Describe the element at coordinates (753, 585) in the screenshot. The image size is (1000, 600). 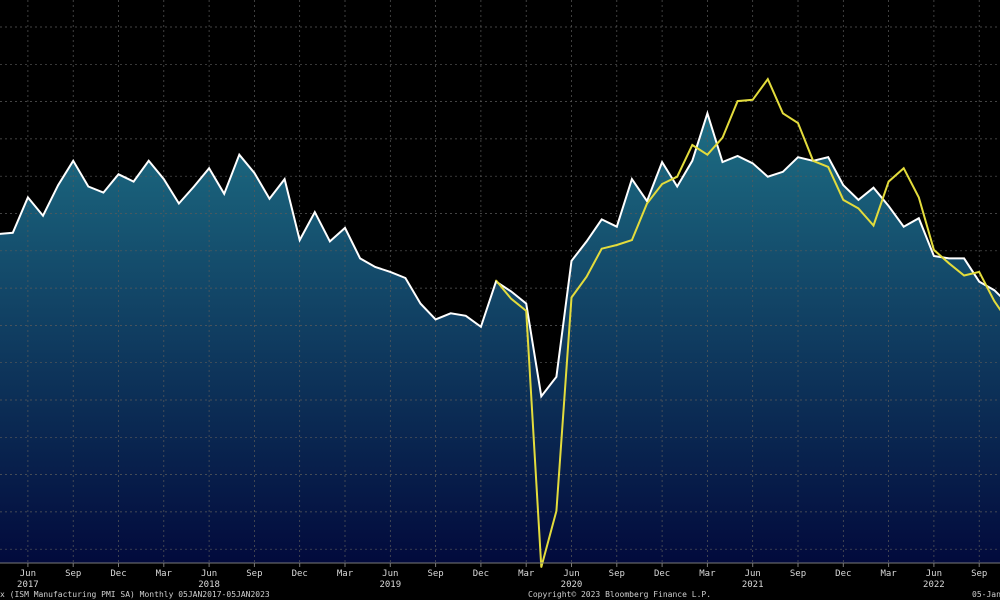
I see `x-tick-label-year: 2021` at that location.